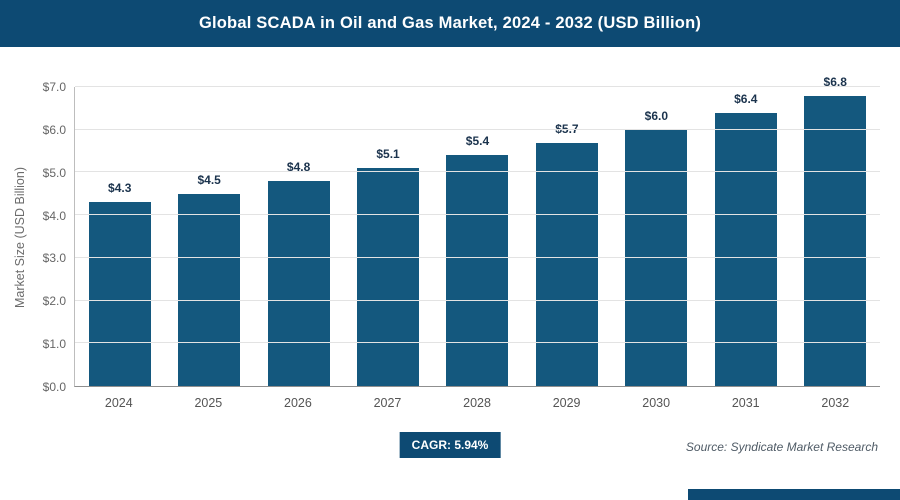  What do you see at coordinates (120, 188) in the screenshot?
I see `bar-value-label: $4.3` at bounding box center [120, 188].